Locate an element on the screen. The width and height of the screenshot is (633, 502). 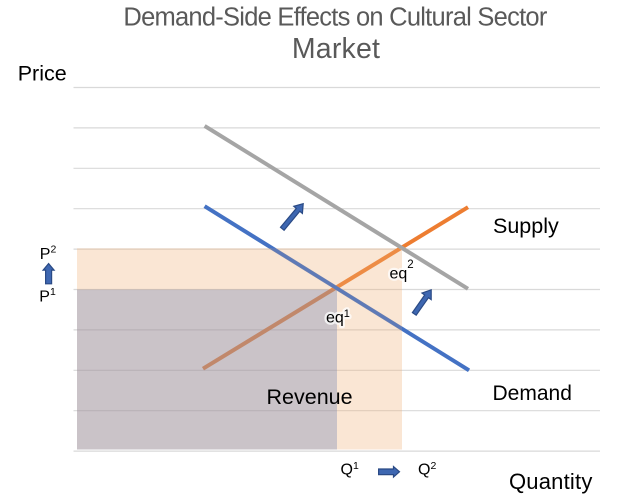
svg-text: Market is located at coordinates (336, 49).